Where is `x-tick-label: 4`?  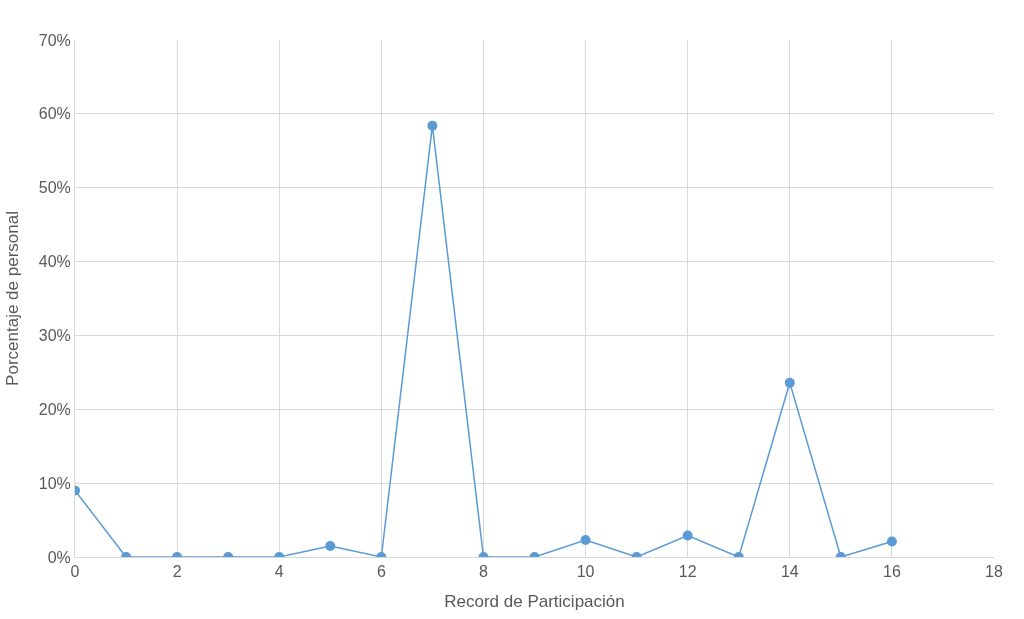
x-tick-label: 4 is located at coordinates (279, 572).